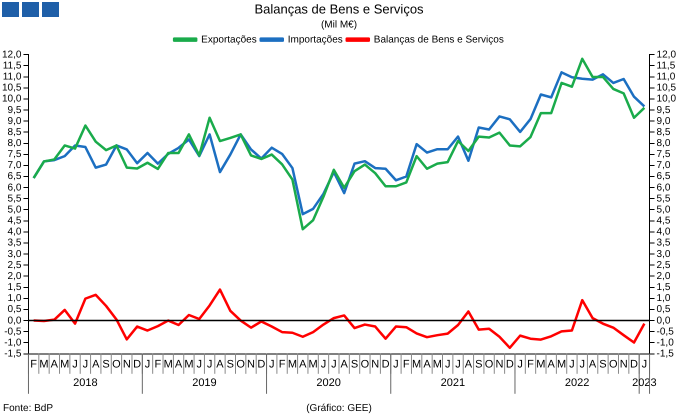 The width and height of the screenshot is (680, 415). Describe the element at coordinates (663, 265) in the screenshot. I see `y2-tick-label: 2,5` at that location.